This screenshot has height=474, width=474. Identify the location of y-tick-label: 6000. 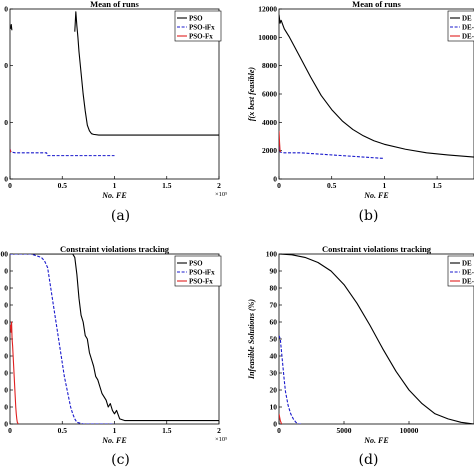
(269, 94).